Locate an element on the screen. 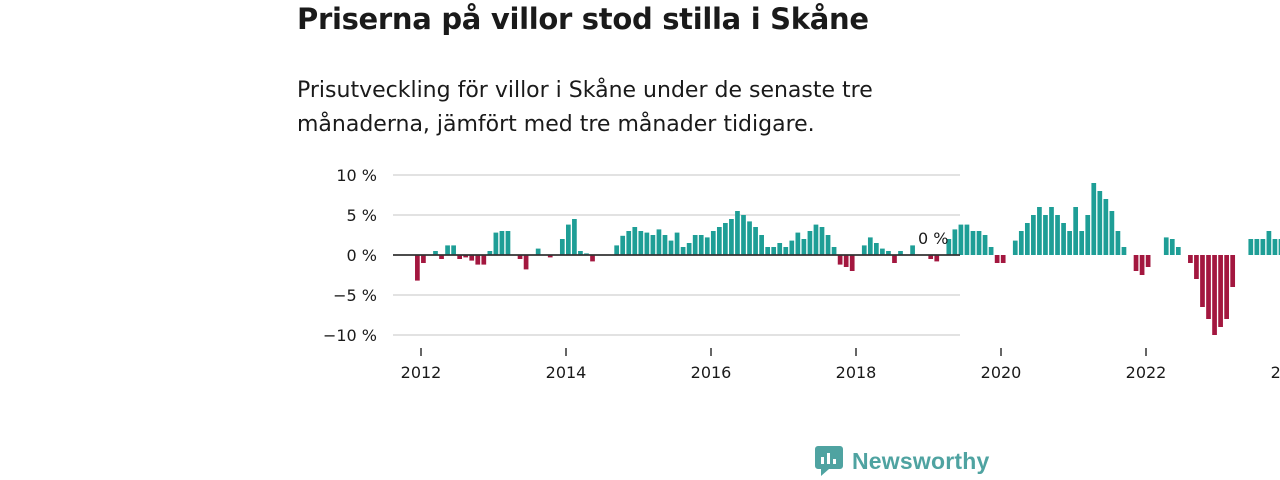 The width and height of the screenshot is (1280, 480). y-axis: 10 % 5 % 0 % −5 % −10 % is located at coordinates (350, 255).